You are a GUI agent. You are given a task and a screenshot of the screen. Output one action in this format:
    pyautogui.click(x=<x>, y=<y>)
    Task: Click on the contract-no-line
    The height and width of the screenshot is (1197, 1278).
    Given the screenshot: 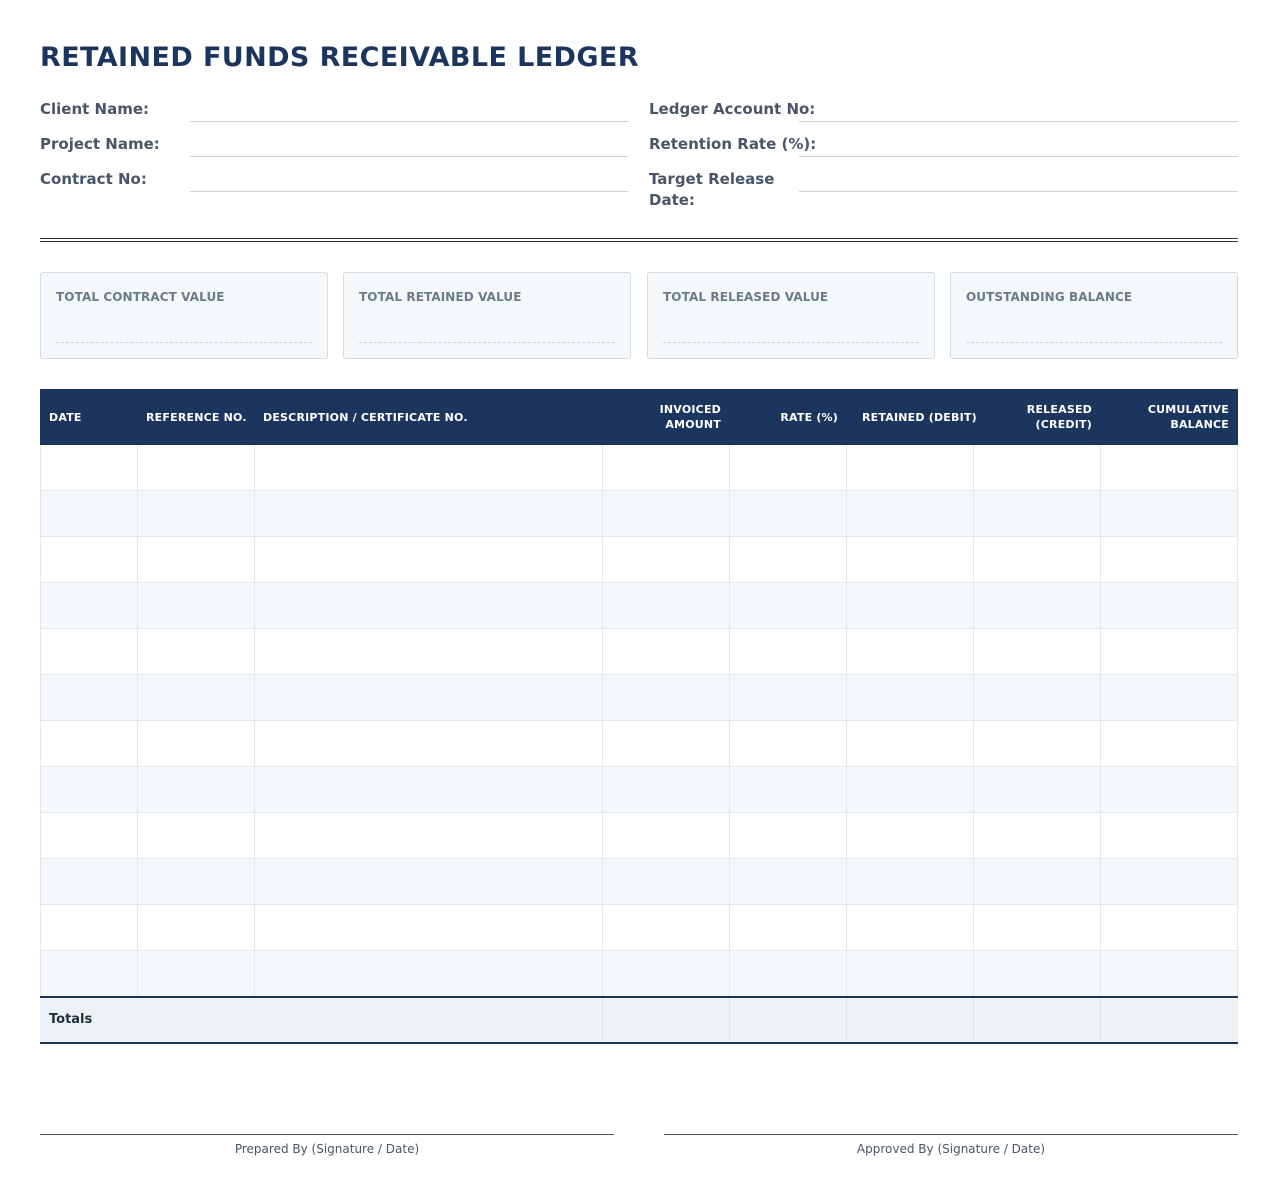 What is the action you would take?
    pyautogui.click(x=409, y=191)
    